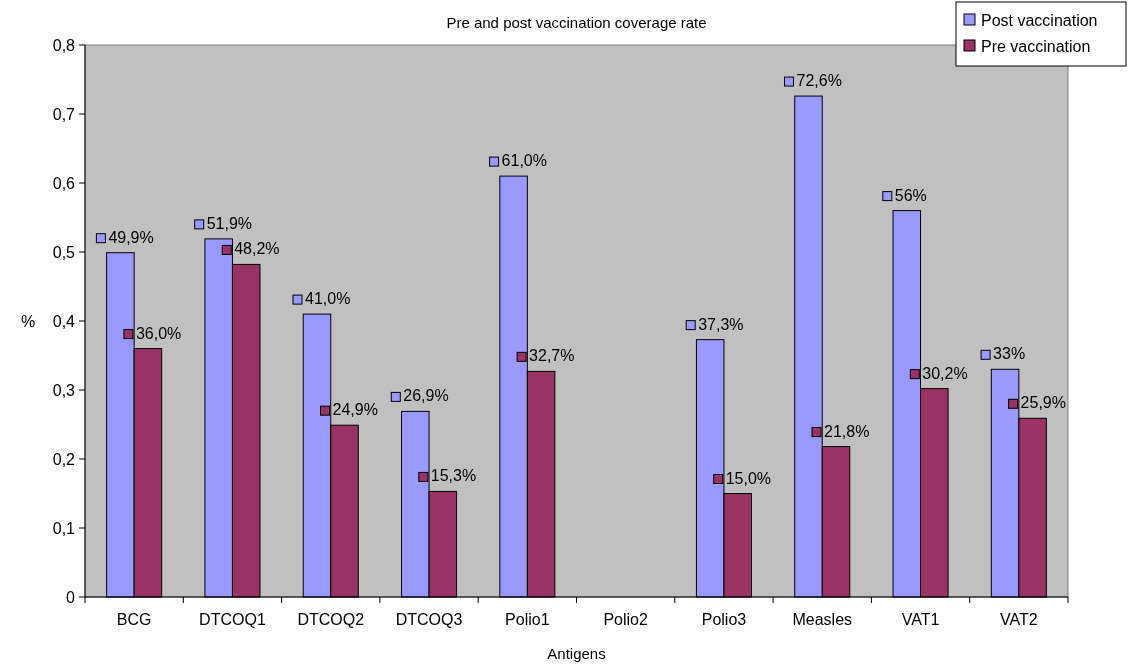 The image size is (1128, 671). I want to click on y-tick-label: 0,5, so click(64, 252).